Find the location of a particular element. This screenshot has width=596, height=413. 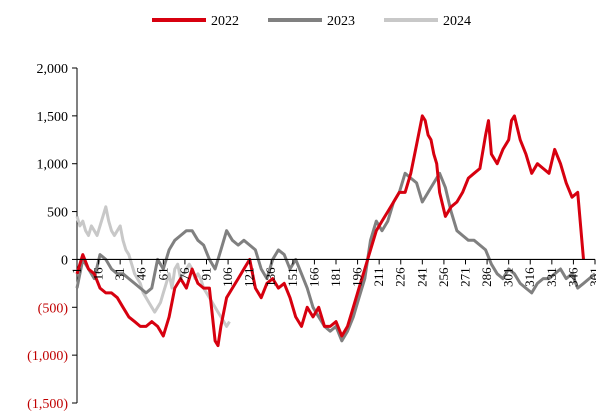

x-tick-label: 196 is located at coordinates (357, 277).